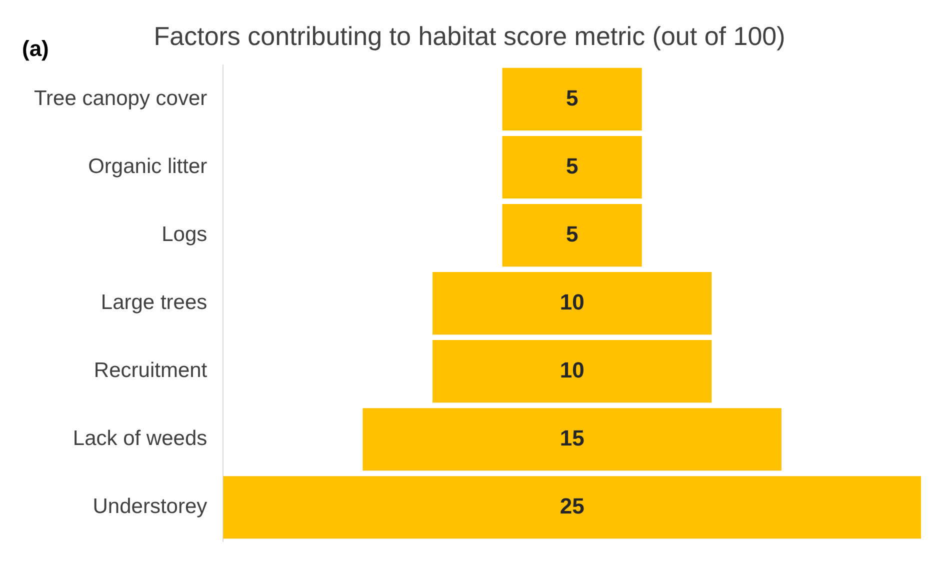 The width and height of the screenshot is (933, 574). What do you see at coordinates (572, 505) in the screenshot?
I see `data-label: 25` at bounding box center [572, 505].